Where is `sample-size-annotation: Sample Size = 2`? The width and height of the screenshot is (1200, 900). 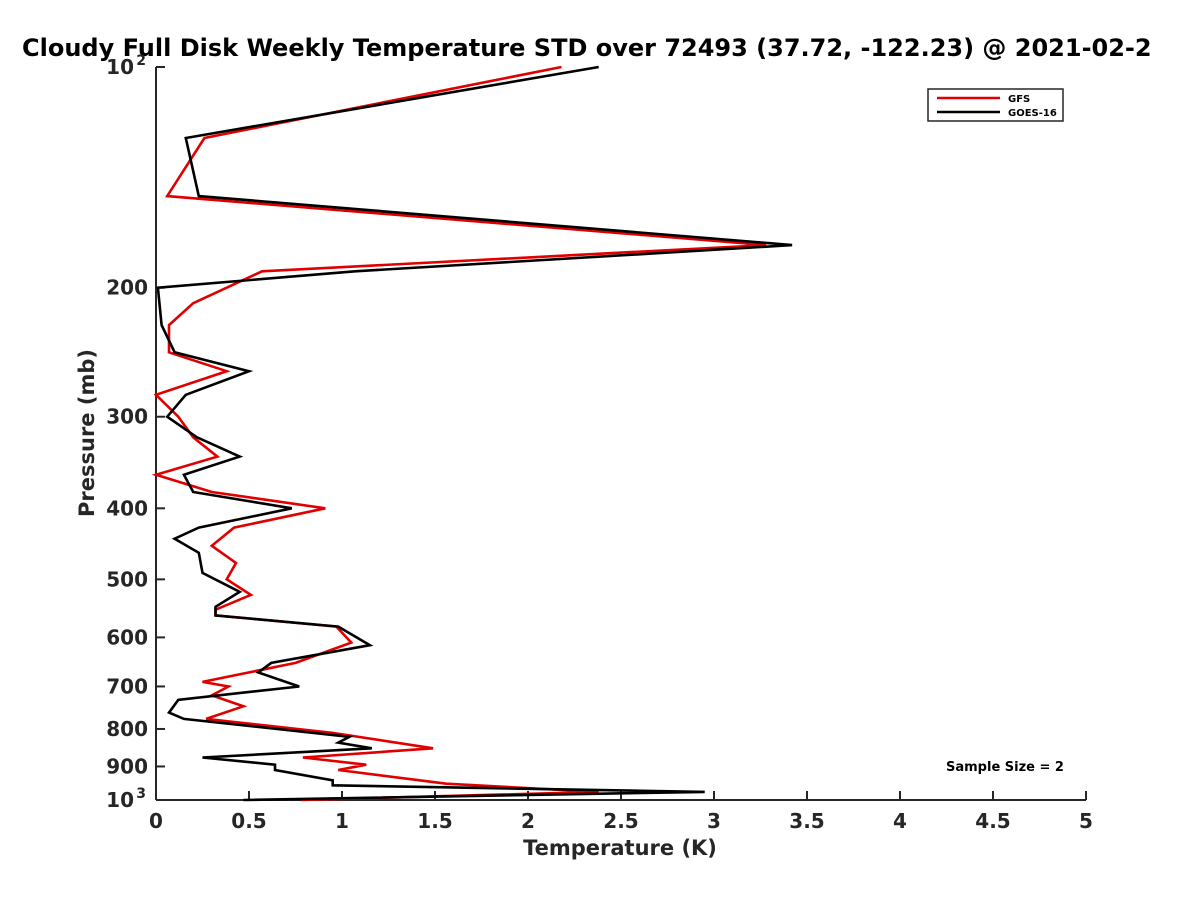 sample-size-annotation: Sample Size = 2 is located at coordinates (1005, 767).